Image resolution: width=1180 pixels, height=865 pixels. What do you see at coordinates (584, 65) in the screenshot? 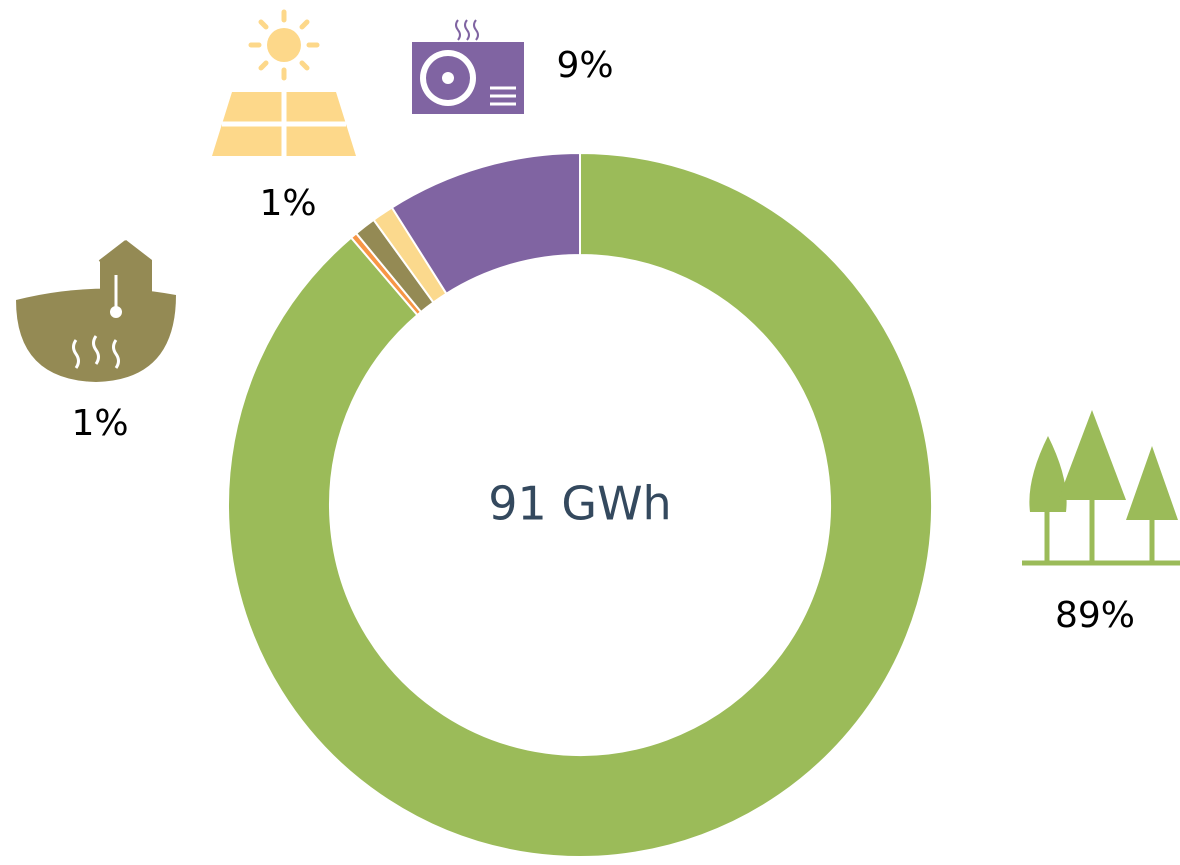
I see `value-label: 9%` at bounding box center [584, 65].